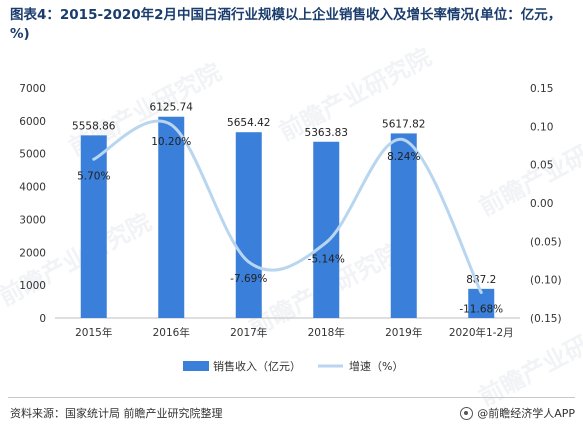  I want to click on left-axis-tick-label: 2000, so click(32, 253).